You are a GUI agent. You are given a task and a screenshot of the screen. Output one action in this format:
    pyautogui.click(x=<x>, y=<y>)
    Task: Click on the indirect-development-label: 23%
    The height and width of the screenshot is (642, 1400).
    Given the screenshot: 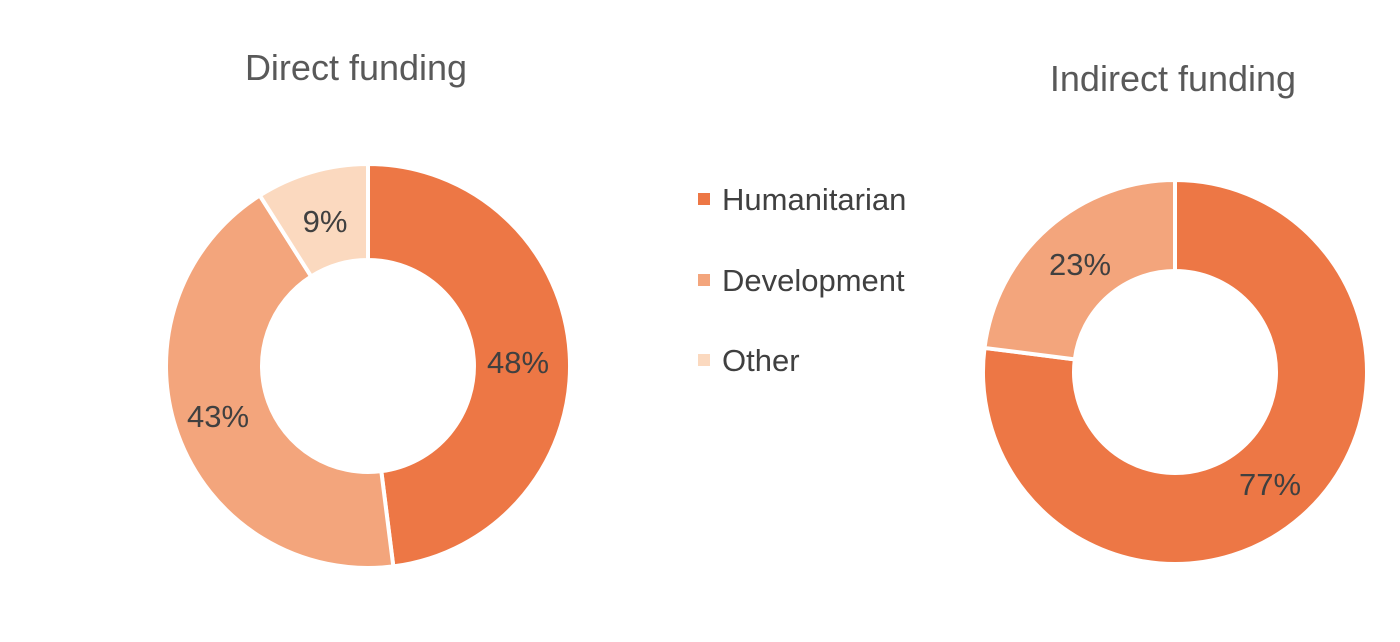 What is the action you would take?
    pyautogui.click(x=1080, y=264)
    